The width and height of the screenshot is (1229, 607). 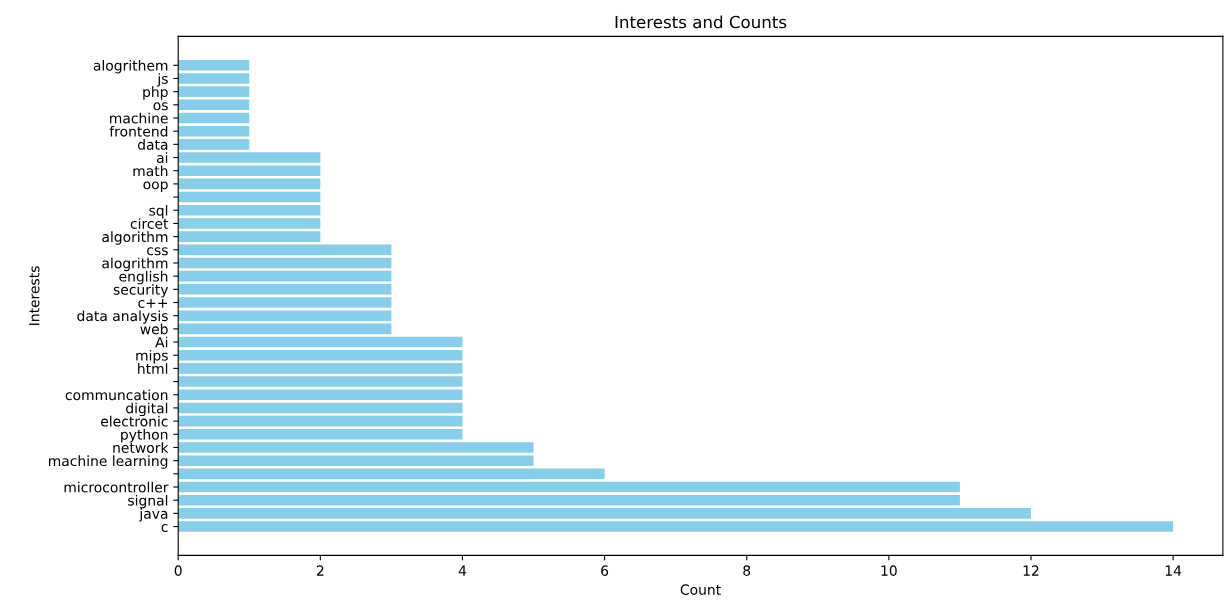 What do you see at coordinates (153, 303) in the screenshot?
I see `y-tick-label: c++` at bounding box center [153, 303].